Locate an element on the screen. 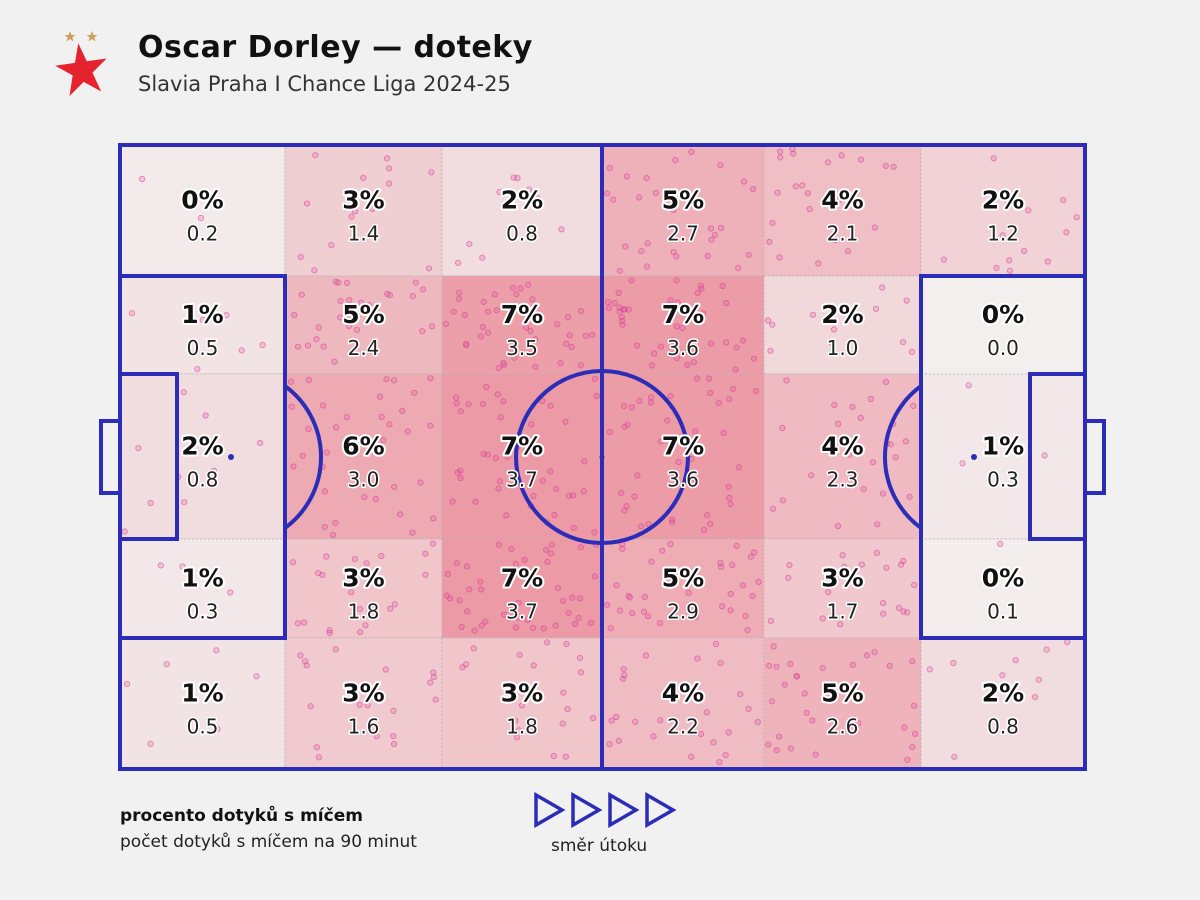 Image resolution: width=1200 pixels, height=900 pixels. cell-per90-label: 2.7 is located at coordinates (683, 234).